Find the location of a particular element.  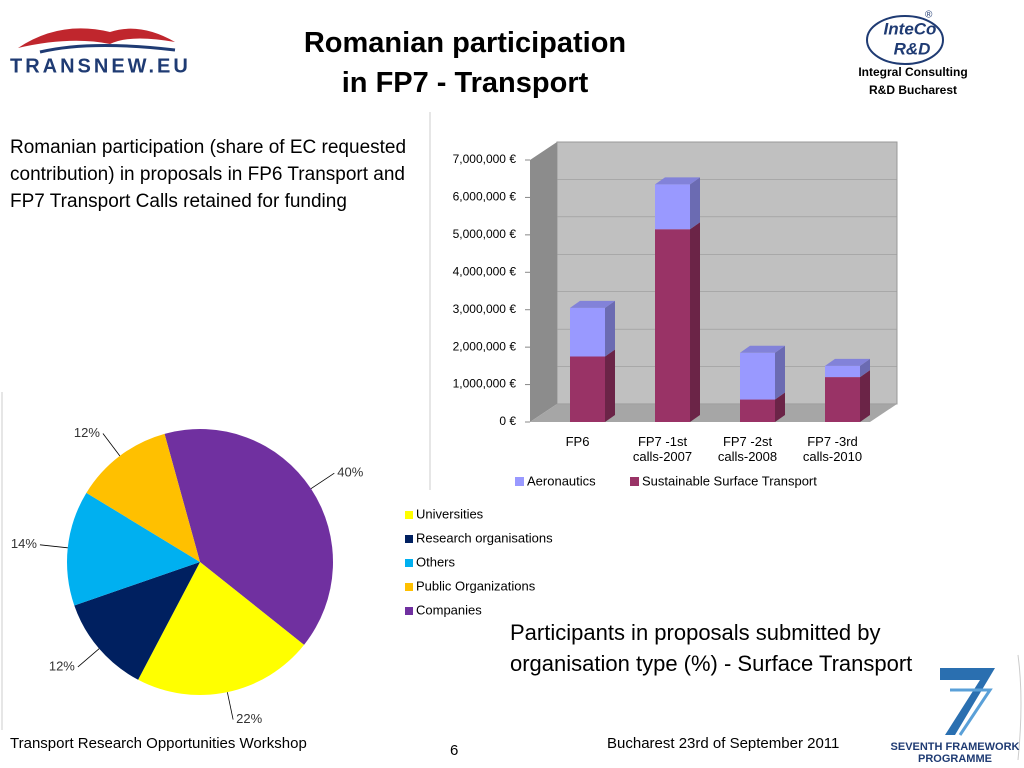

y-tick-label: 0 € is located at coordinates (507, 421).